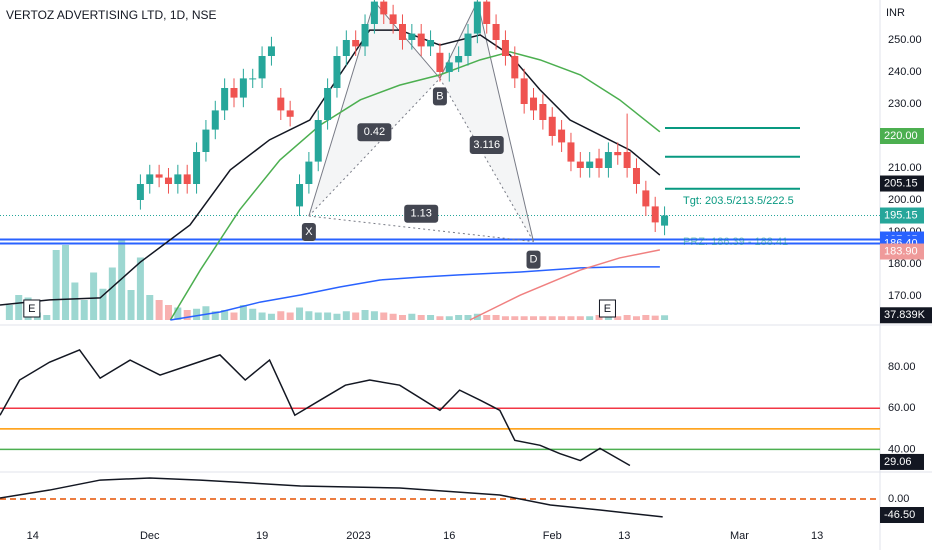 Image resolution: width=932 pixels, height=550 pixels. I want to click on ratio-label: 1.13, so click(420, 214).